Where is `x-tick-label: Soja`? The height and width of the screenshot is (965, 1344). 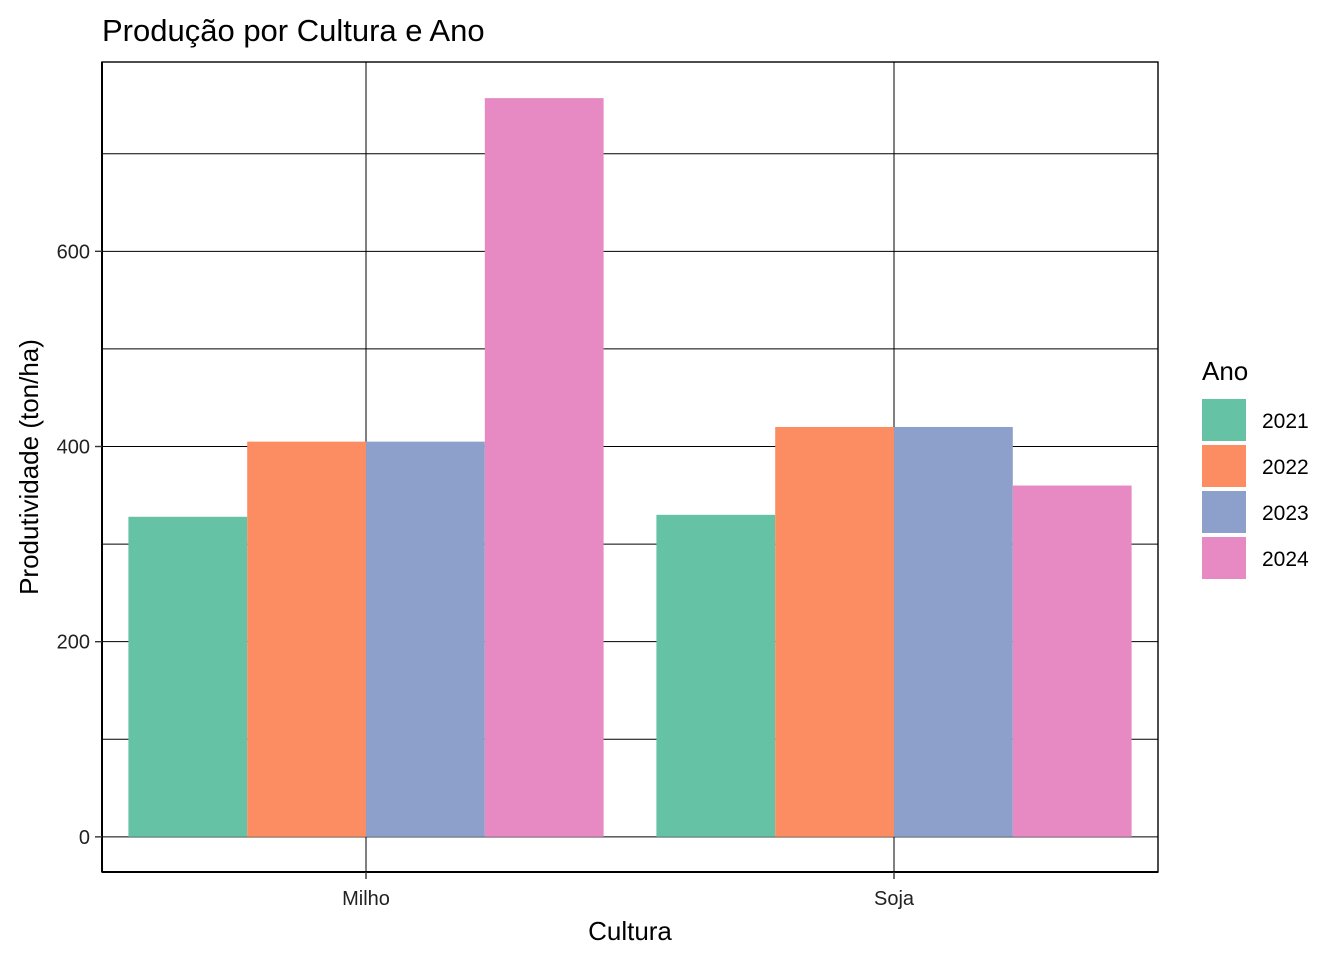 x-tick-label: Soja is located at coordinates (894, 899).